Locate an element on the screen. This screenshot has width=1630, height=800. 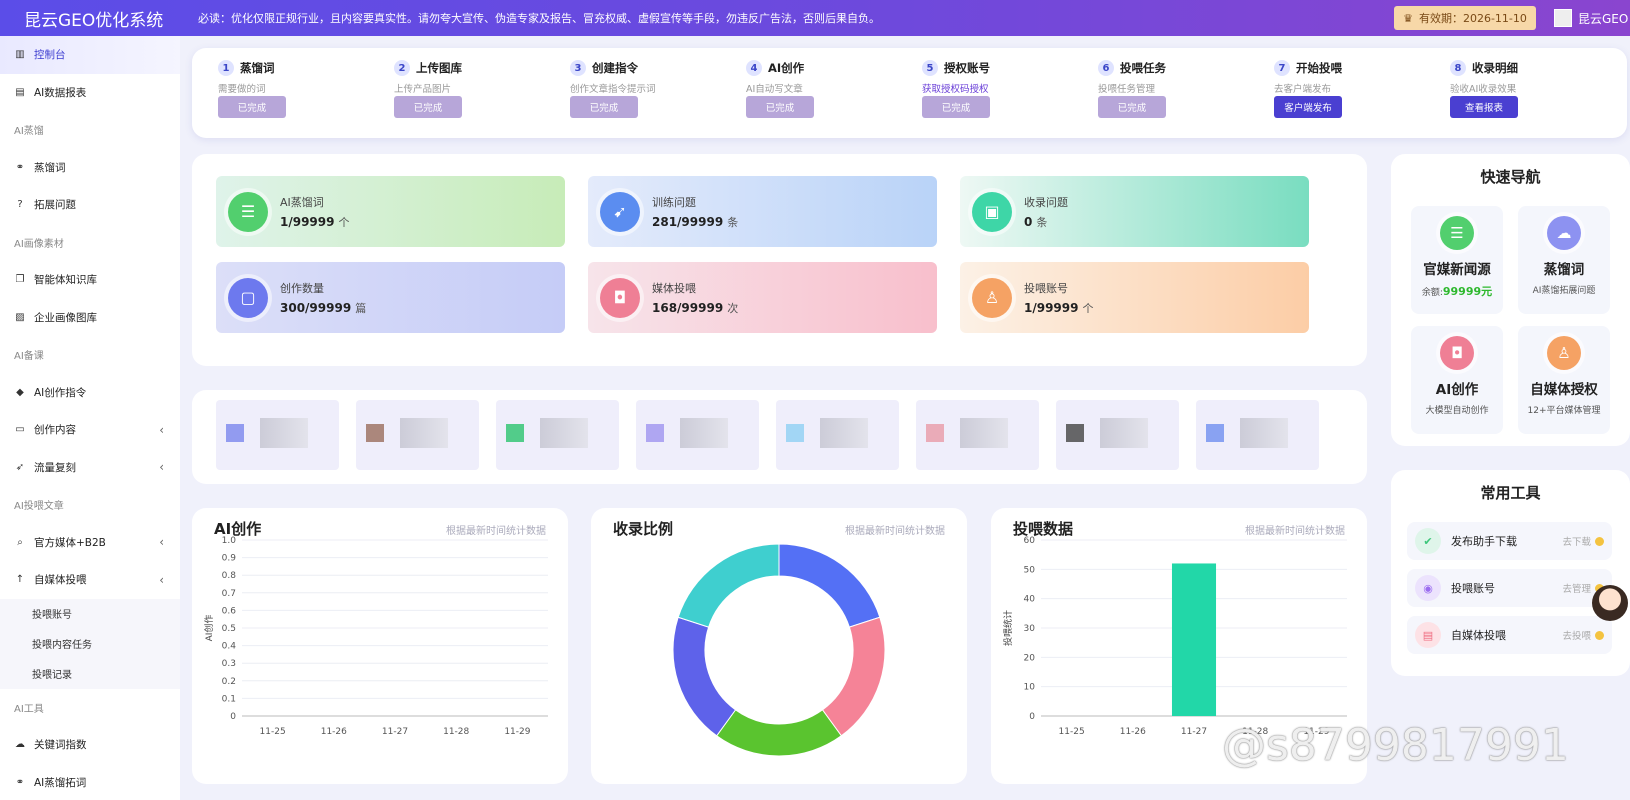
user-name: 昆云GEO is located at coordinates (1603, 19).